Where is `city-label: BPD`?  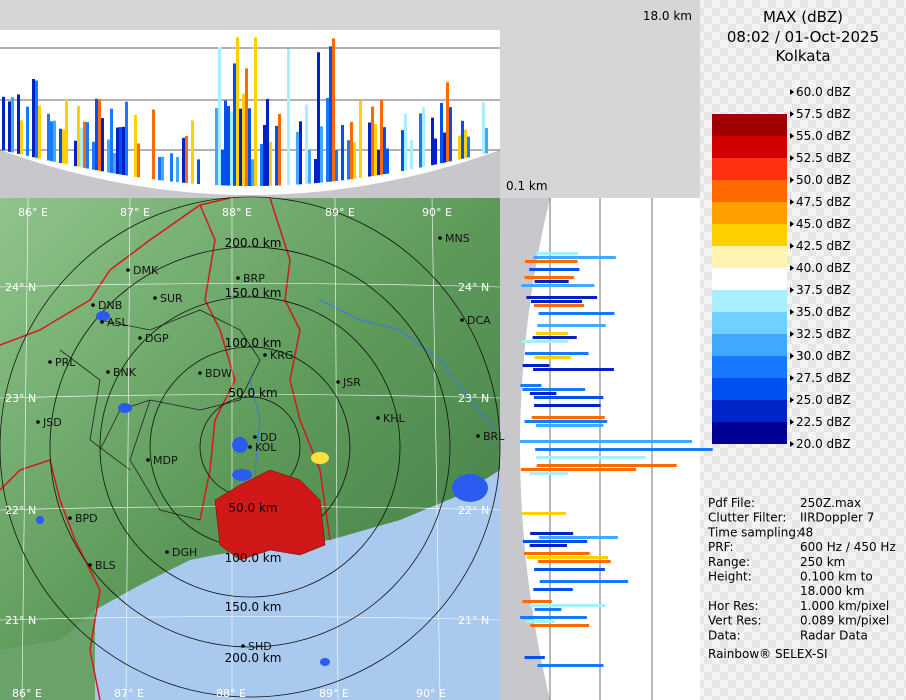 city-label: BPD is located at coordinates (86, 518).